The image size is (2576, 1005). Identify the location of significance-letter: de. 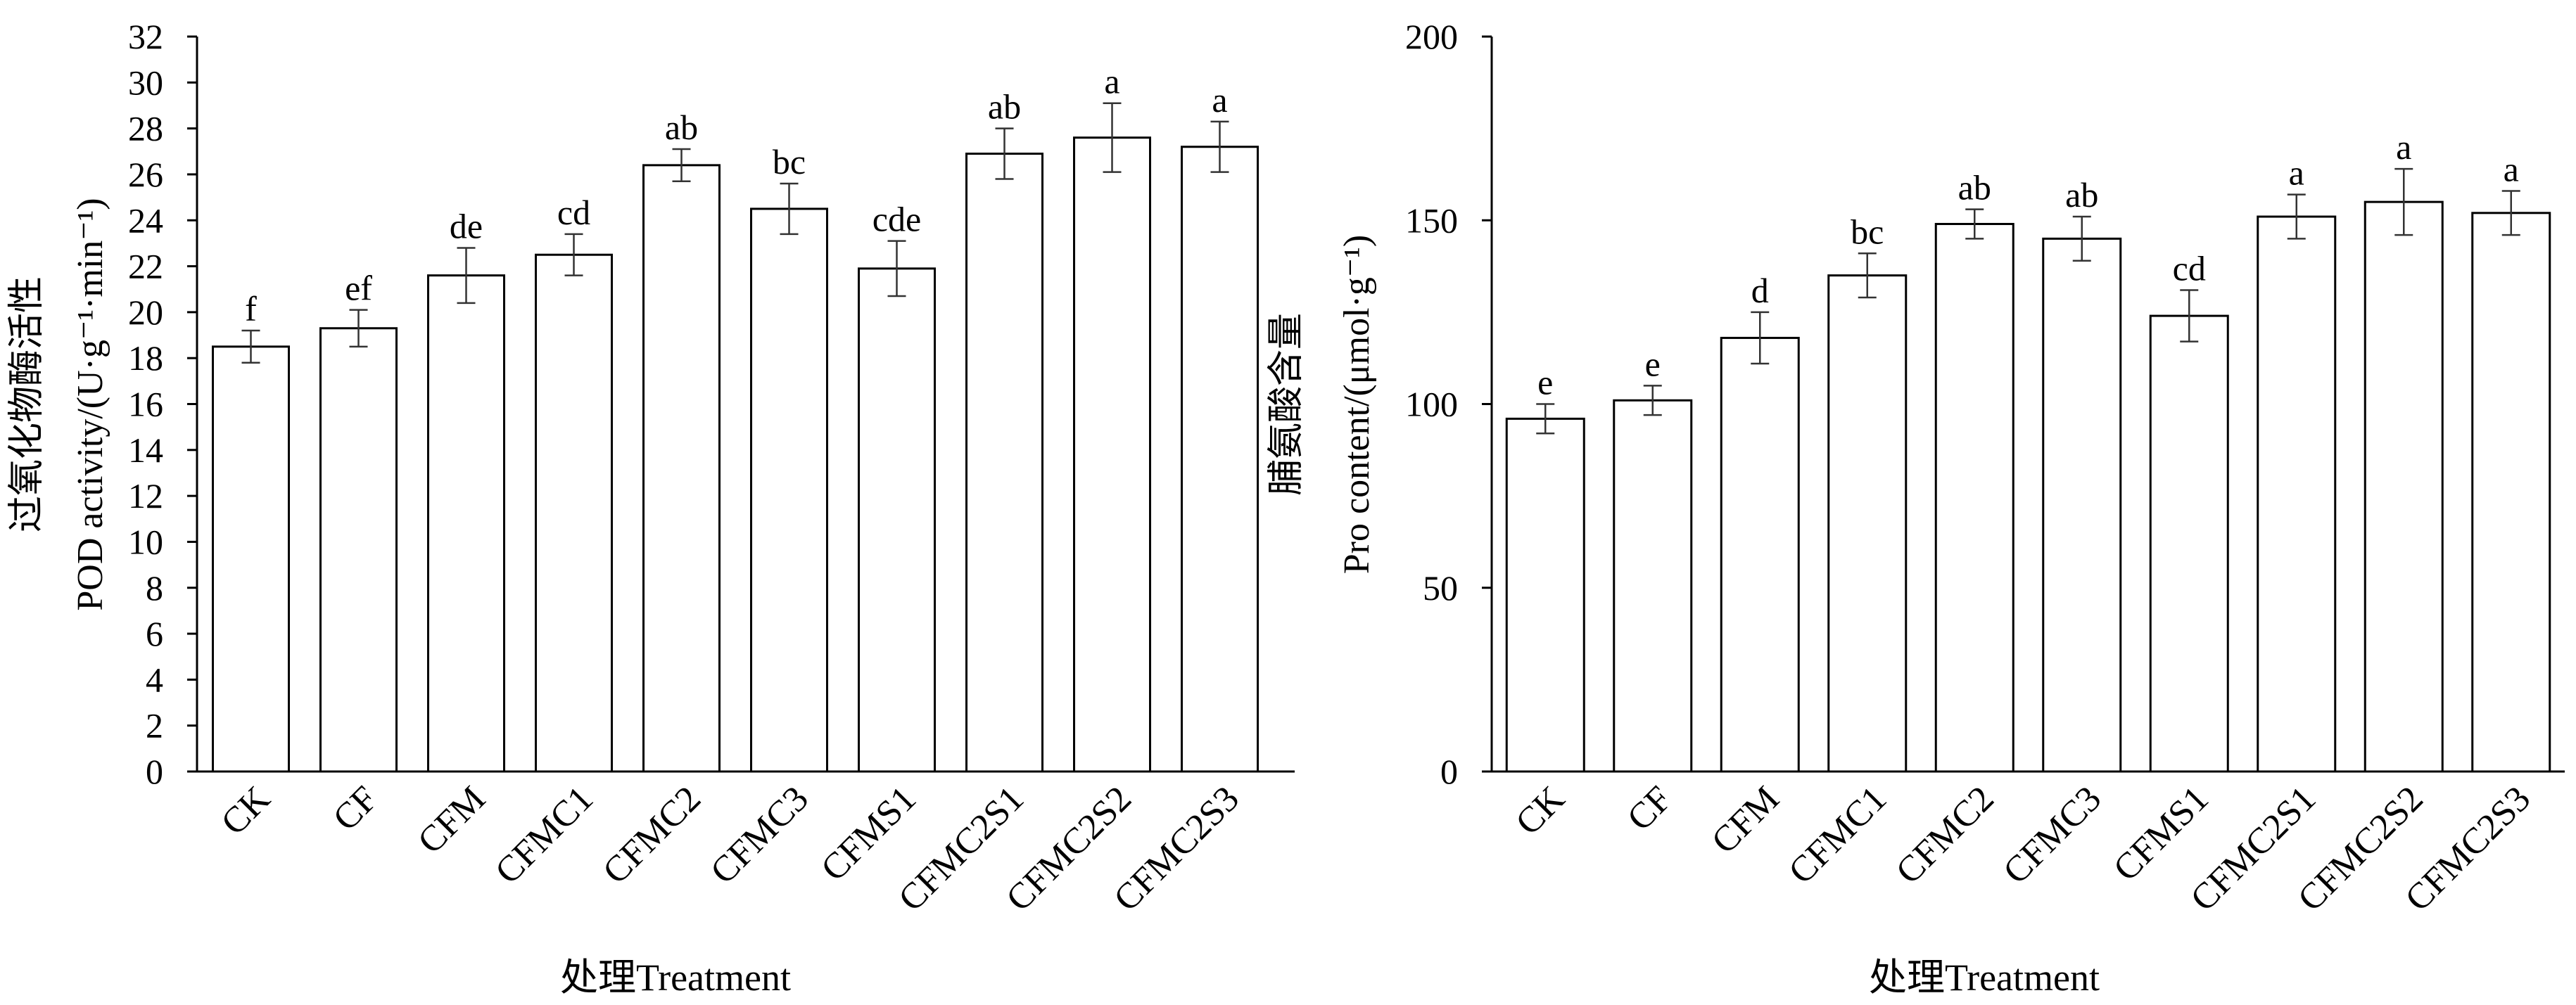
(466, 225).